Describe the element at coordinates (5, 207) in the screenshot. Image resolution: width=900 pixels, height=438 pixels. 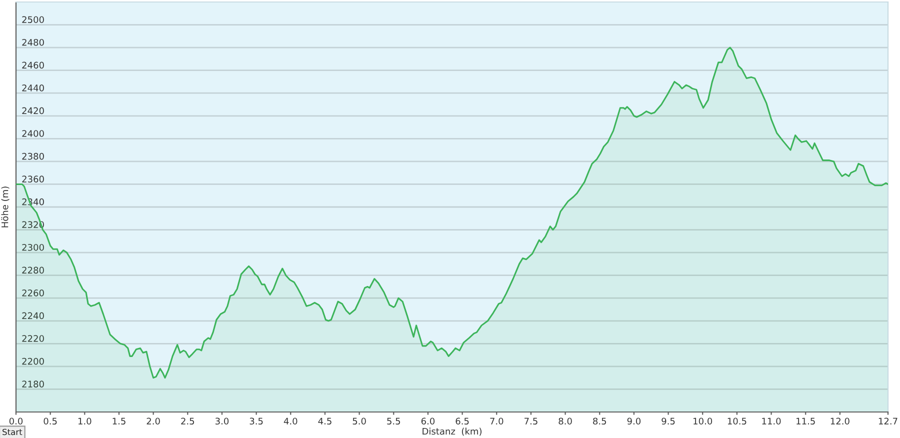
I see `y-axis-title: Höhe (m)` at that location.